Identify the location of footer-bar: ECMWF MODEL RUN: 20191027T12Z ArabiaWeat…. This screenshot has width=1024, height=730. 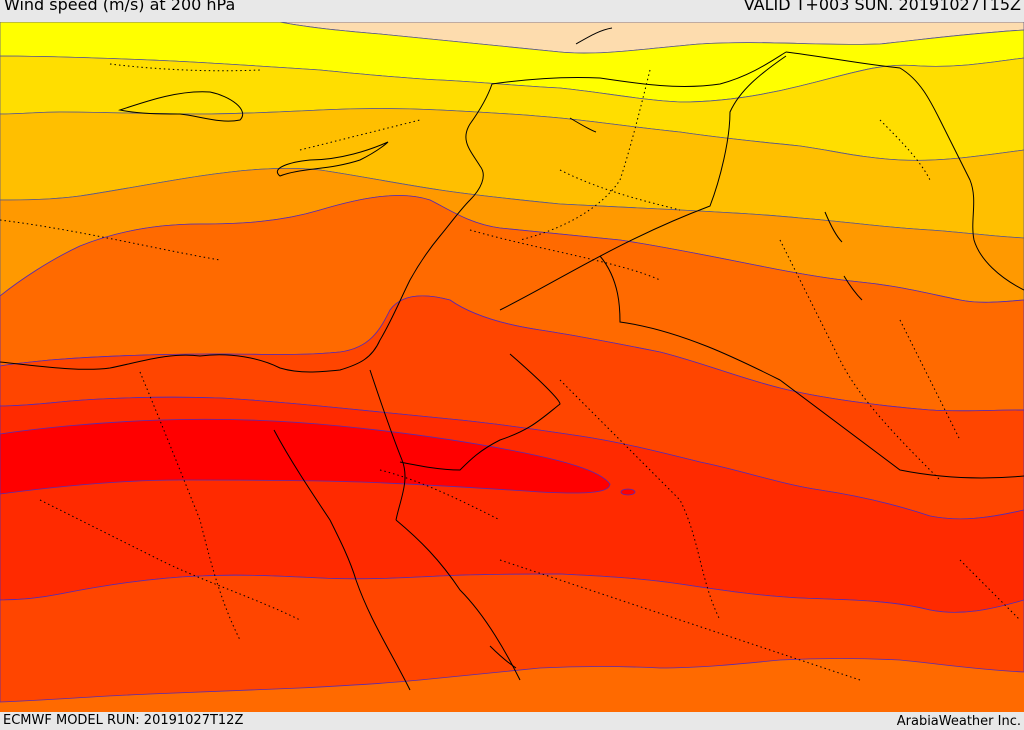
(512, 720).